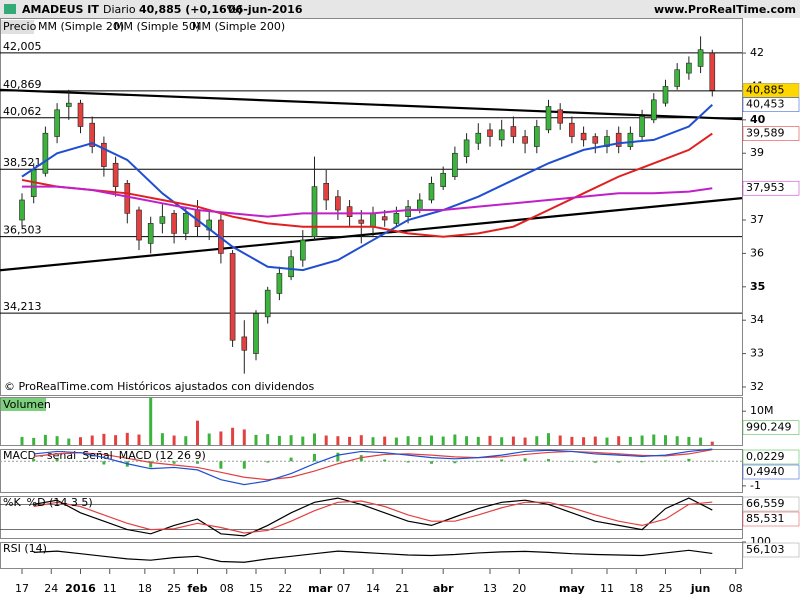 The width and height of the screenshot is (800, 604). Describe the element at coordinates (443, 588) in the screenshot. I see `x-tick-label: abr` at that location.